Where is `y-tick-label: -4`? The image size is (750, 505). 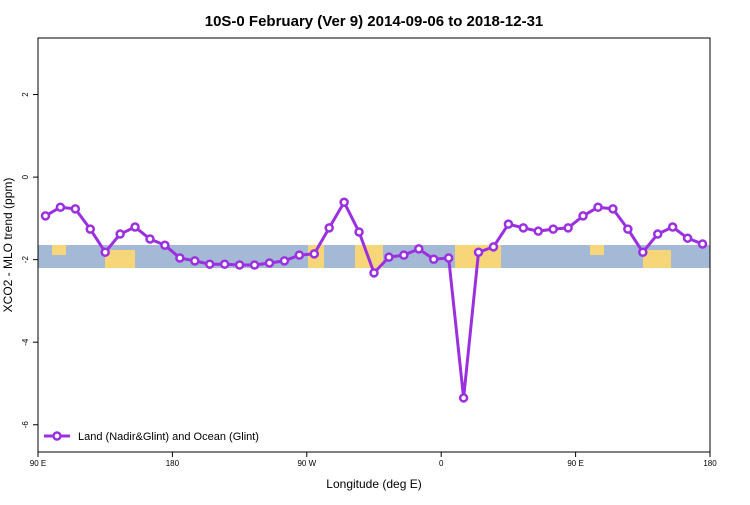
y-tick-label: -4 is located at coordinates (25, 342).